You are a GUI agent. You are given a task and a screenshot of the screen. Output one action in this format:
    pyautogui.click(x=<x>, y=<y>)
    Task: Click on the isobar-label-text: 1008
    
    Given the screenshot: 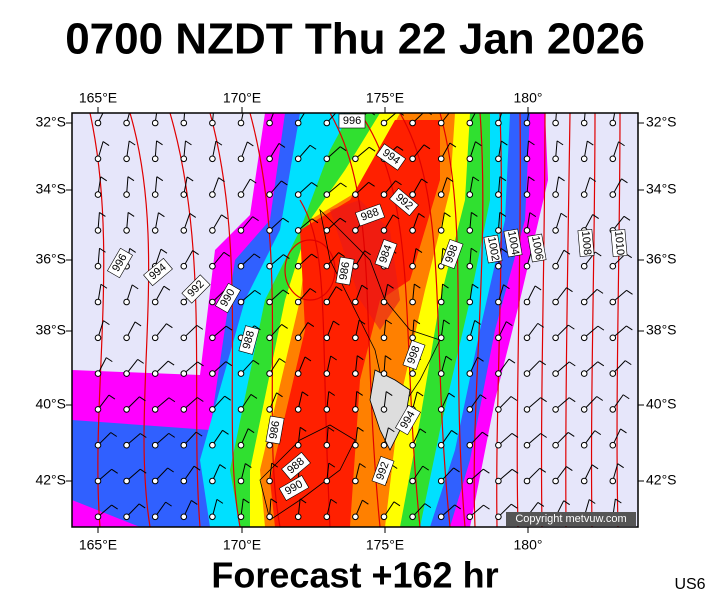 What is the action you would take?
    pyautogui.click(x=586, y=242)
    